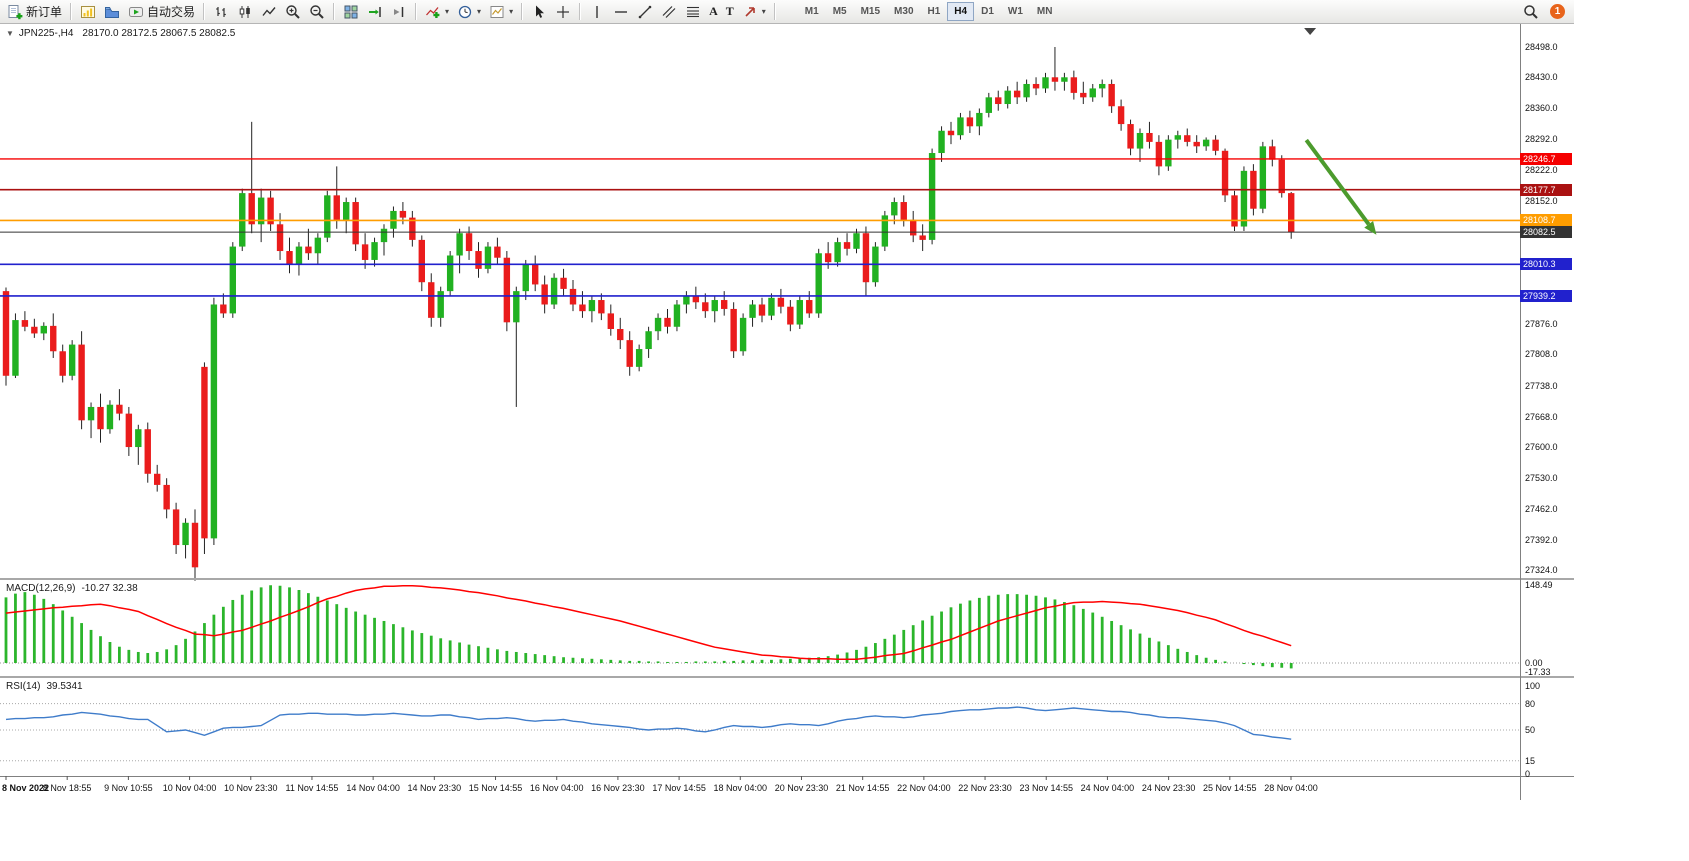 The width and height of the screenshot is (1689, 861). I want to click on timeframe-button-m15: M15, so click(870, 11).